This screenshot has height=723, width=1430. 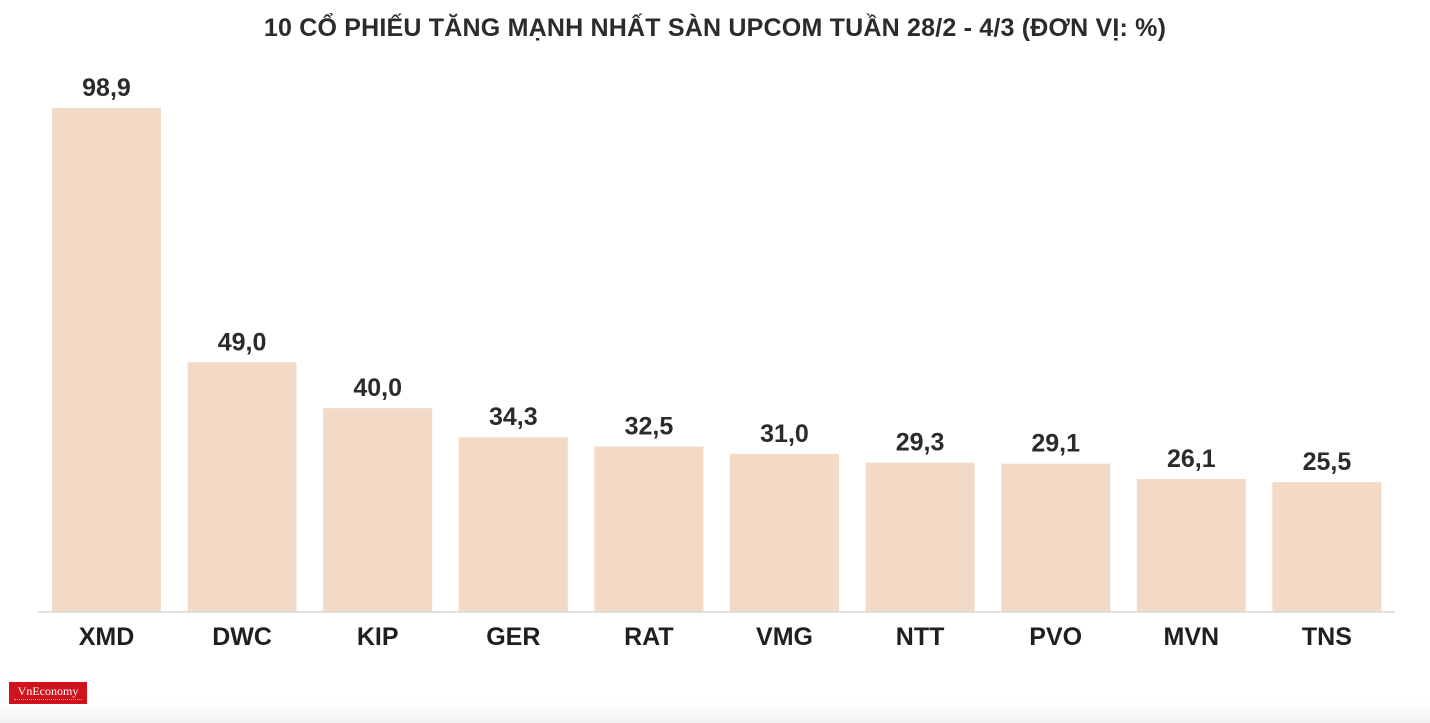 I want to click on bar-vmg, so click(x=784, y=533).